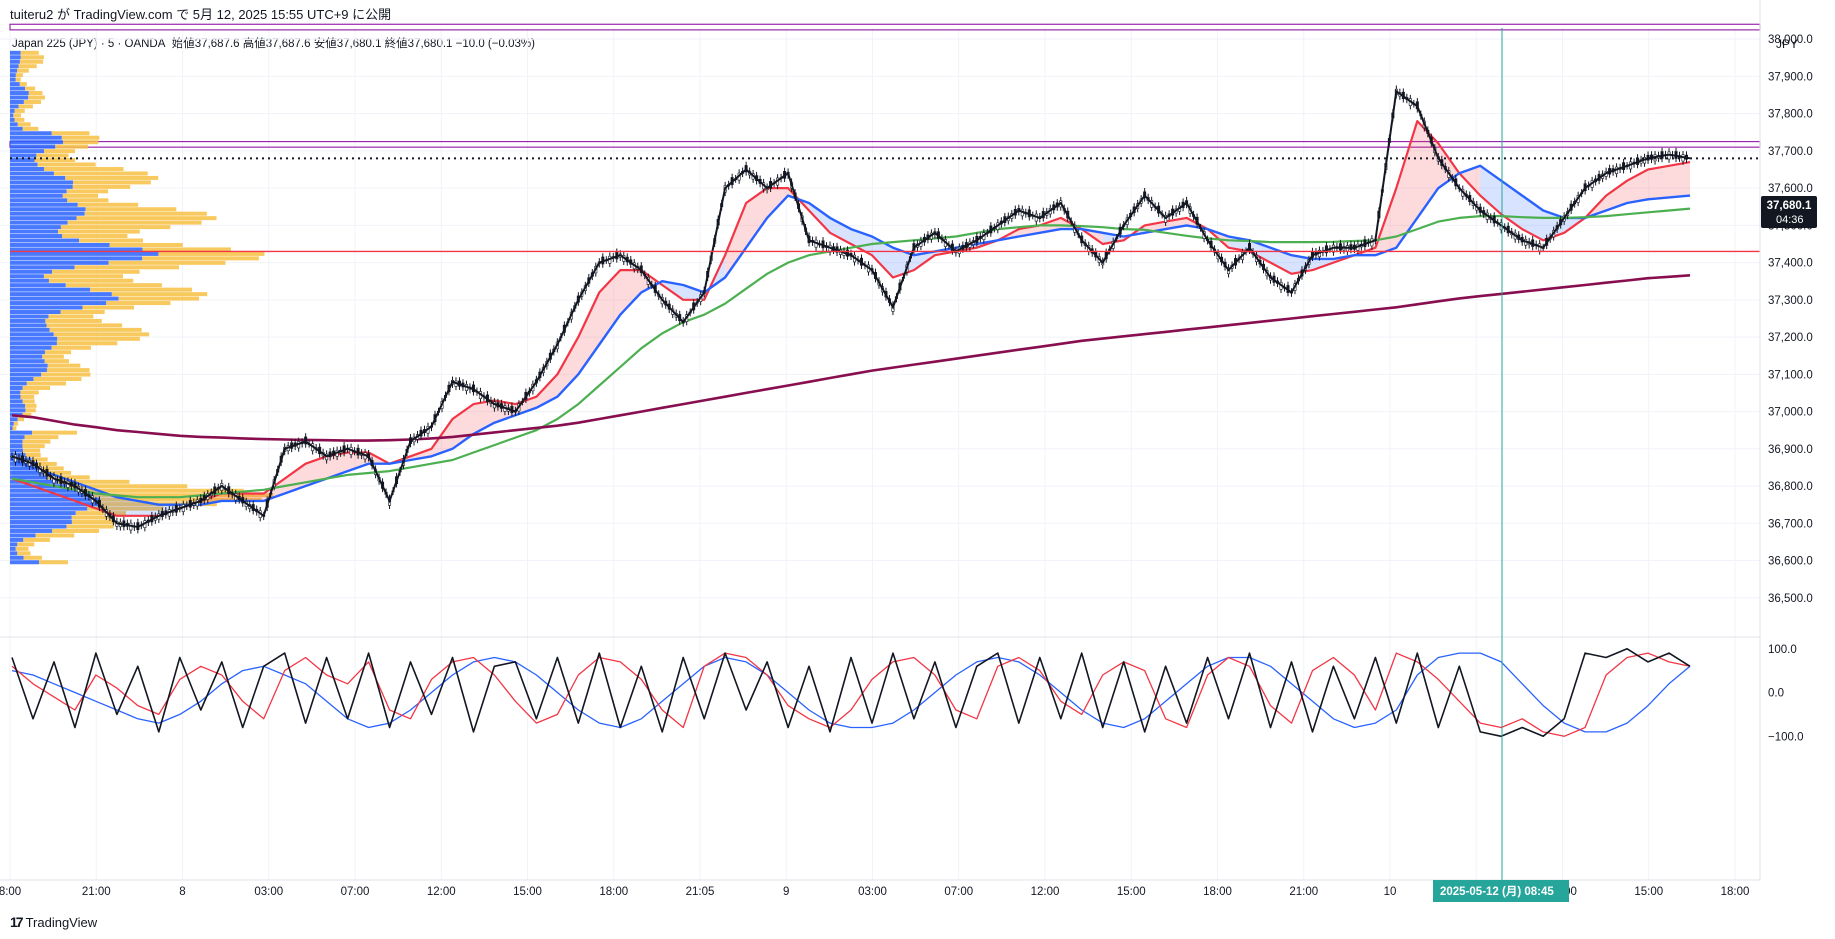 The height and width of the screenshot is (939, 1835). Describe the element at coordinates (885, 85) in the screenshot. I see `resistance-zones` at that location.